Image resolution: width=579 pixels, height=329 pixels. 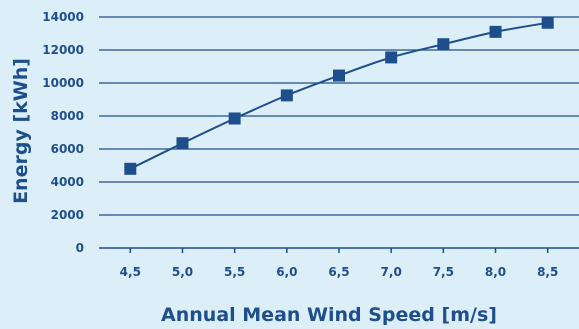 I want to click on y-tick-label: 0, so click(x=80, y=248).